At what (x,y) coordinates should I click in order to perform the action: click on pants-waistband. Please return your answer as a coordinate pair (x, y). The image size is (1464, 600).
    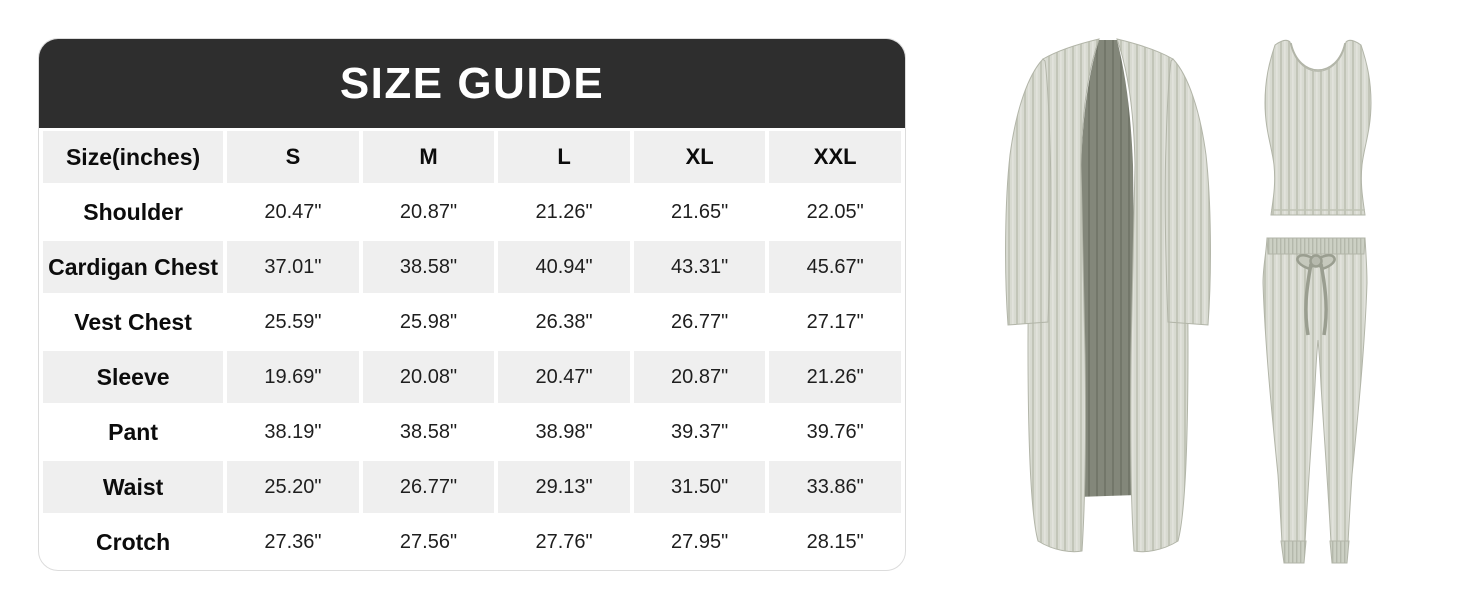
    Looking at the image, I should click on (1316, 246).